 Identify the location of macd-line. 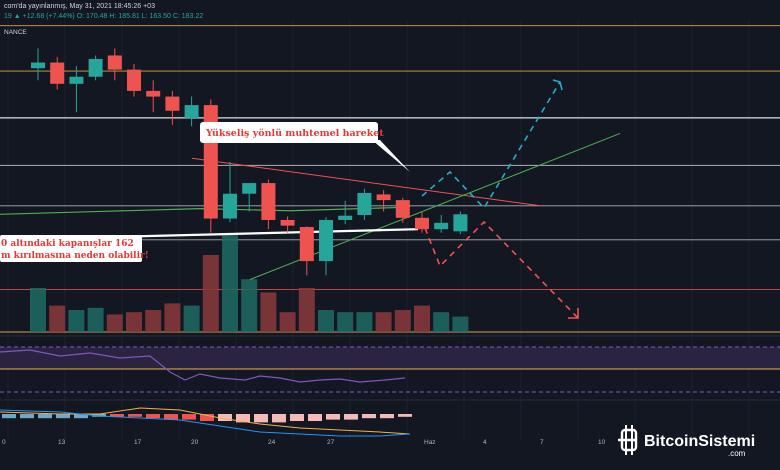
(205, 423).